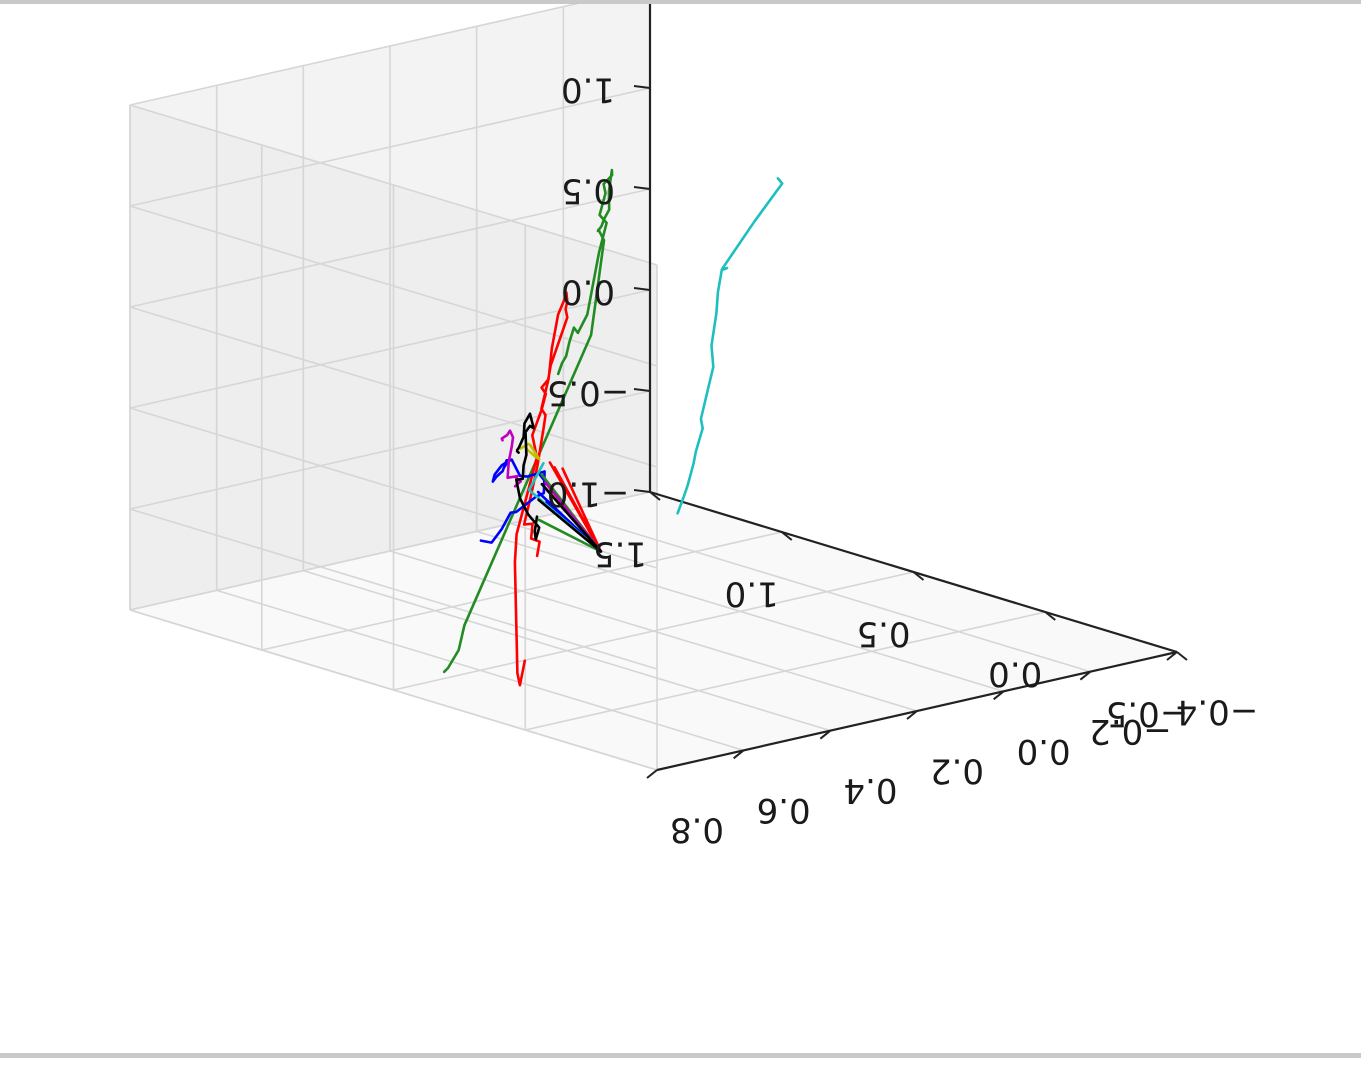 The image size is (1361, 1065). I want to click on y-tick-label: 0.5, so click(883, 634).